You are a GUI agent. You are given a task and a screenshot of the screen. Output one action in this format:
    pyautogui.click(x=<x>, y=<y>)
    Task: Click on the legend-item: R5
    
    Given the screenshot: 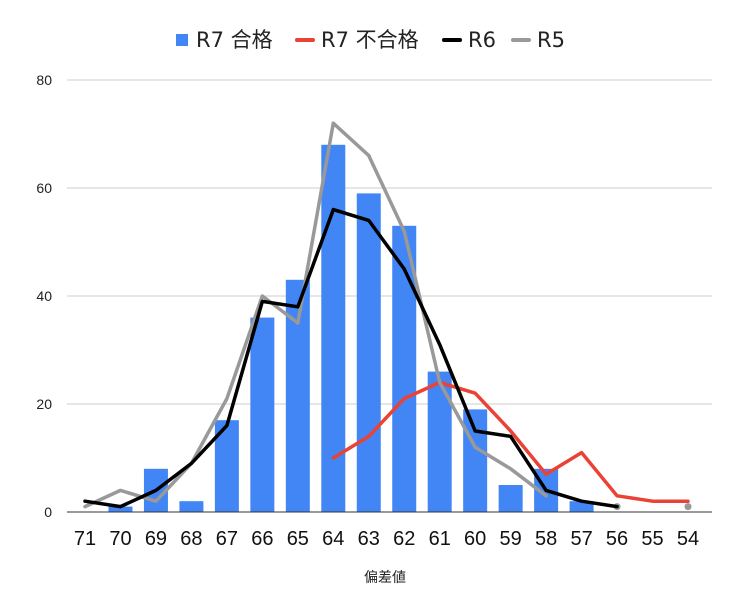 What is the action you would take?
    pyautogui.click(x=538, y=40)
    